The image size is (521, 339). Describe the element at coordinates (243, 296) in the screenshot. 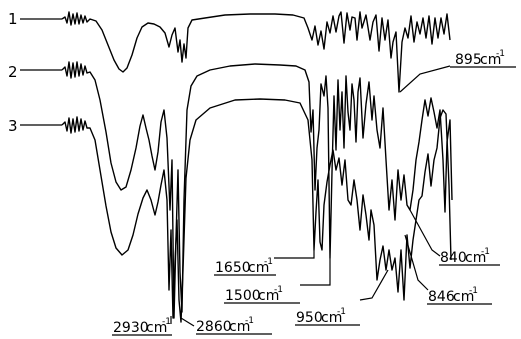

I see `annotation-1500-value: 1500` at that location.